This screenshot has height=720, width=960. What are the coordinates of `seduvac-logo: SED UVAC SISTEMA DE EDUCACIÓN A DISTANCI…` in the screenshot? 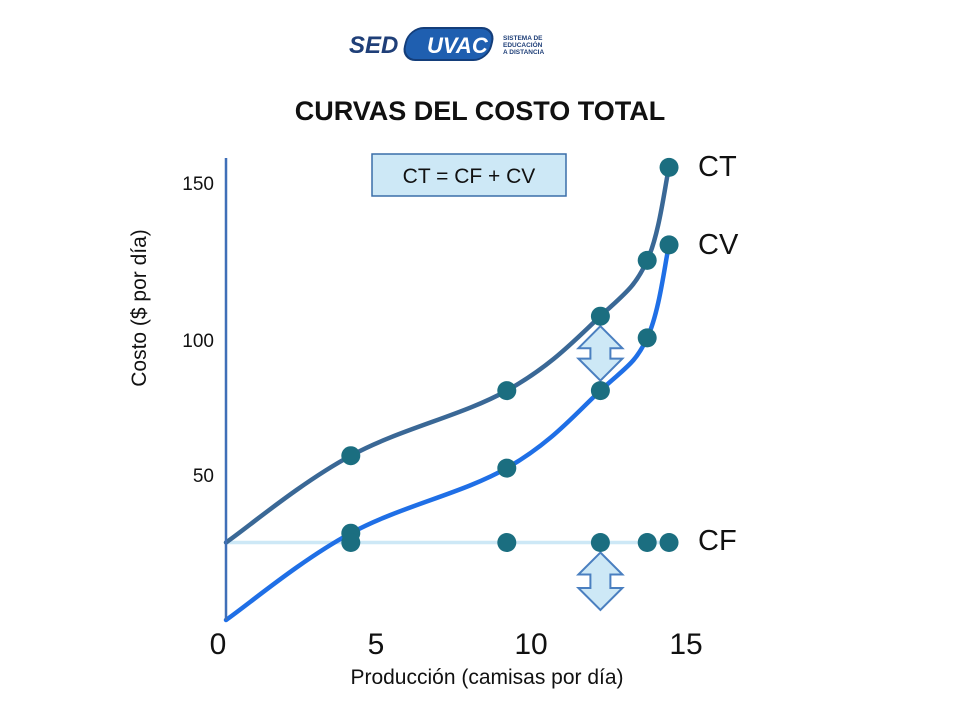 It's located at (444, 44).